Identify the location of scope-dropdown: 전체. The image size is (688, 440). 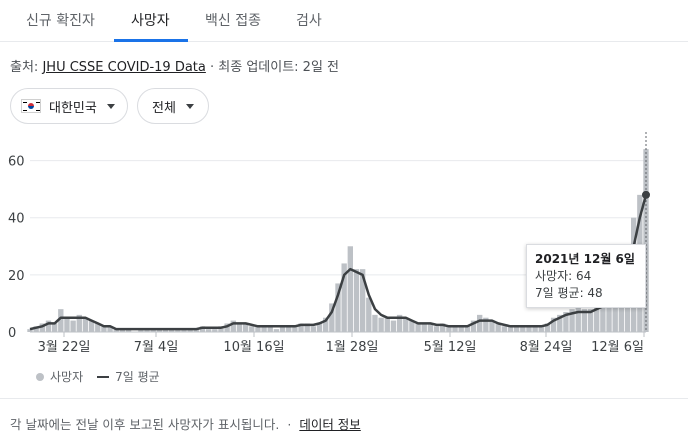
(173, 106).